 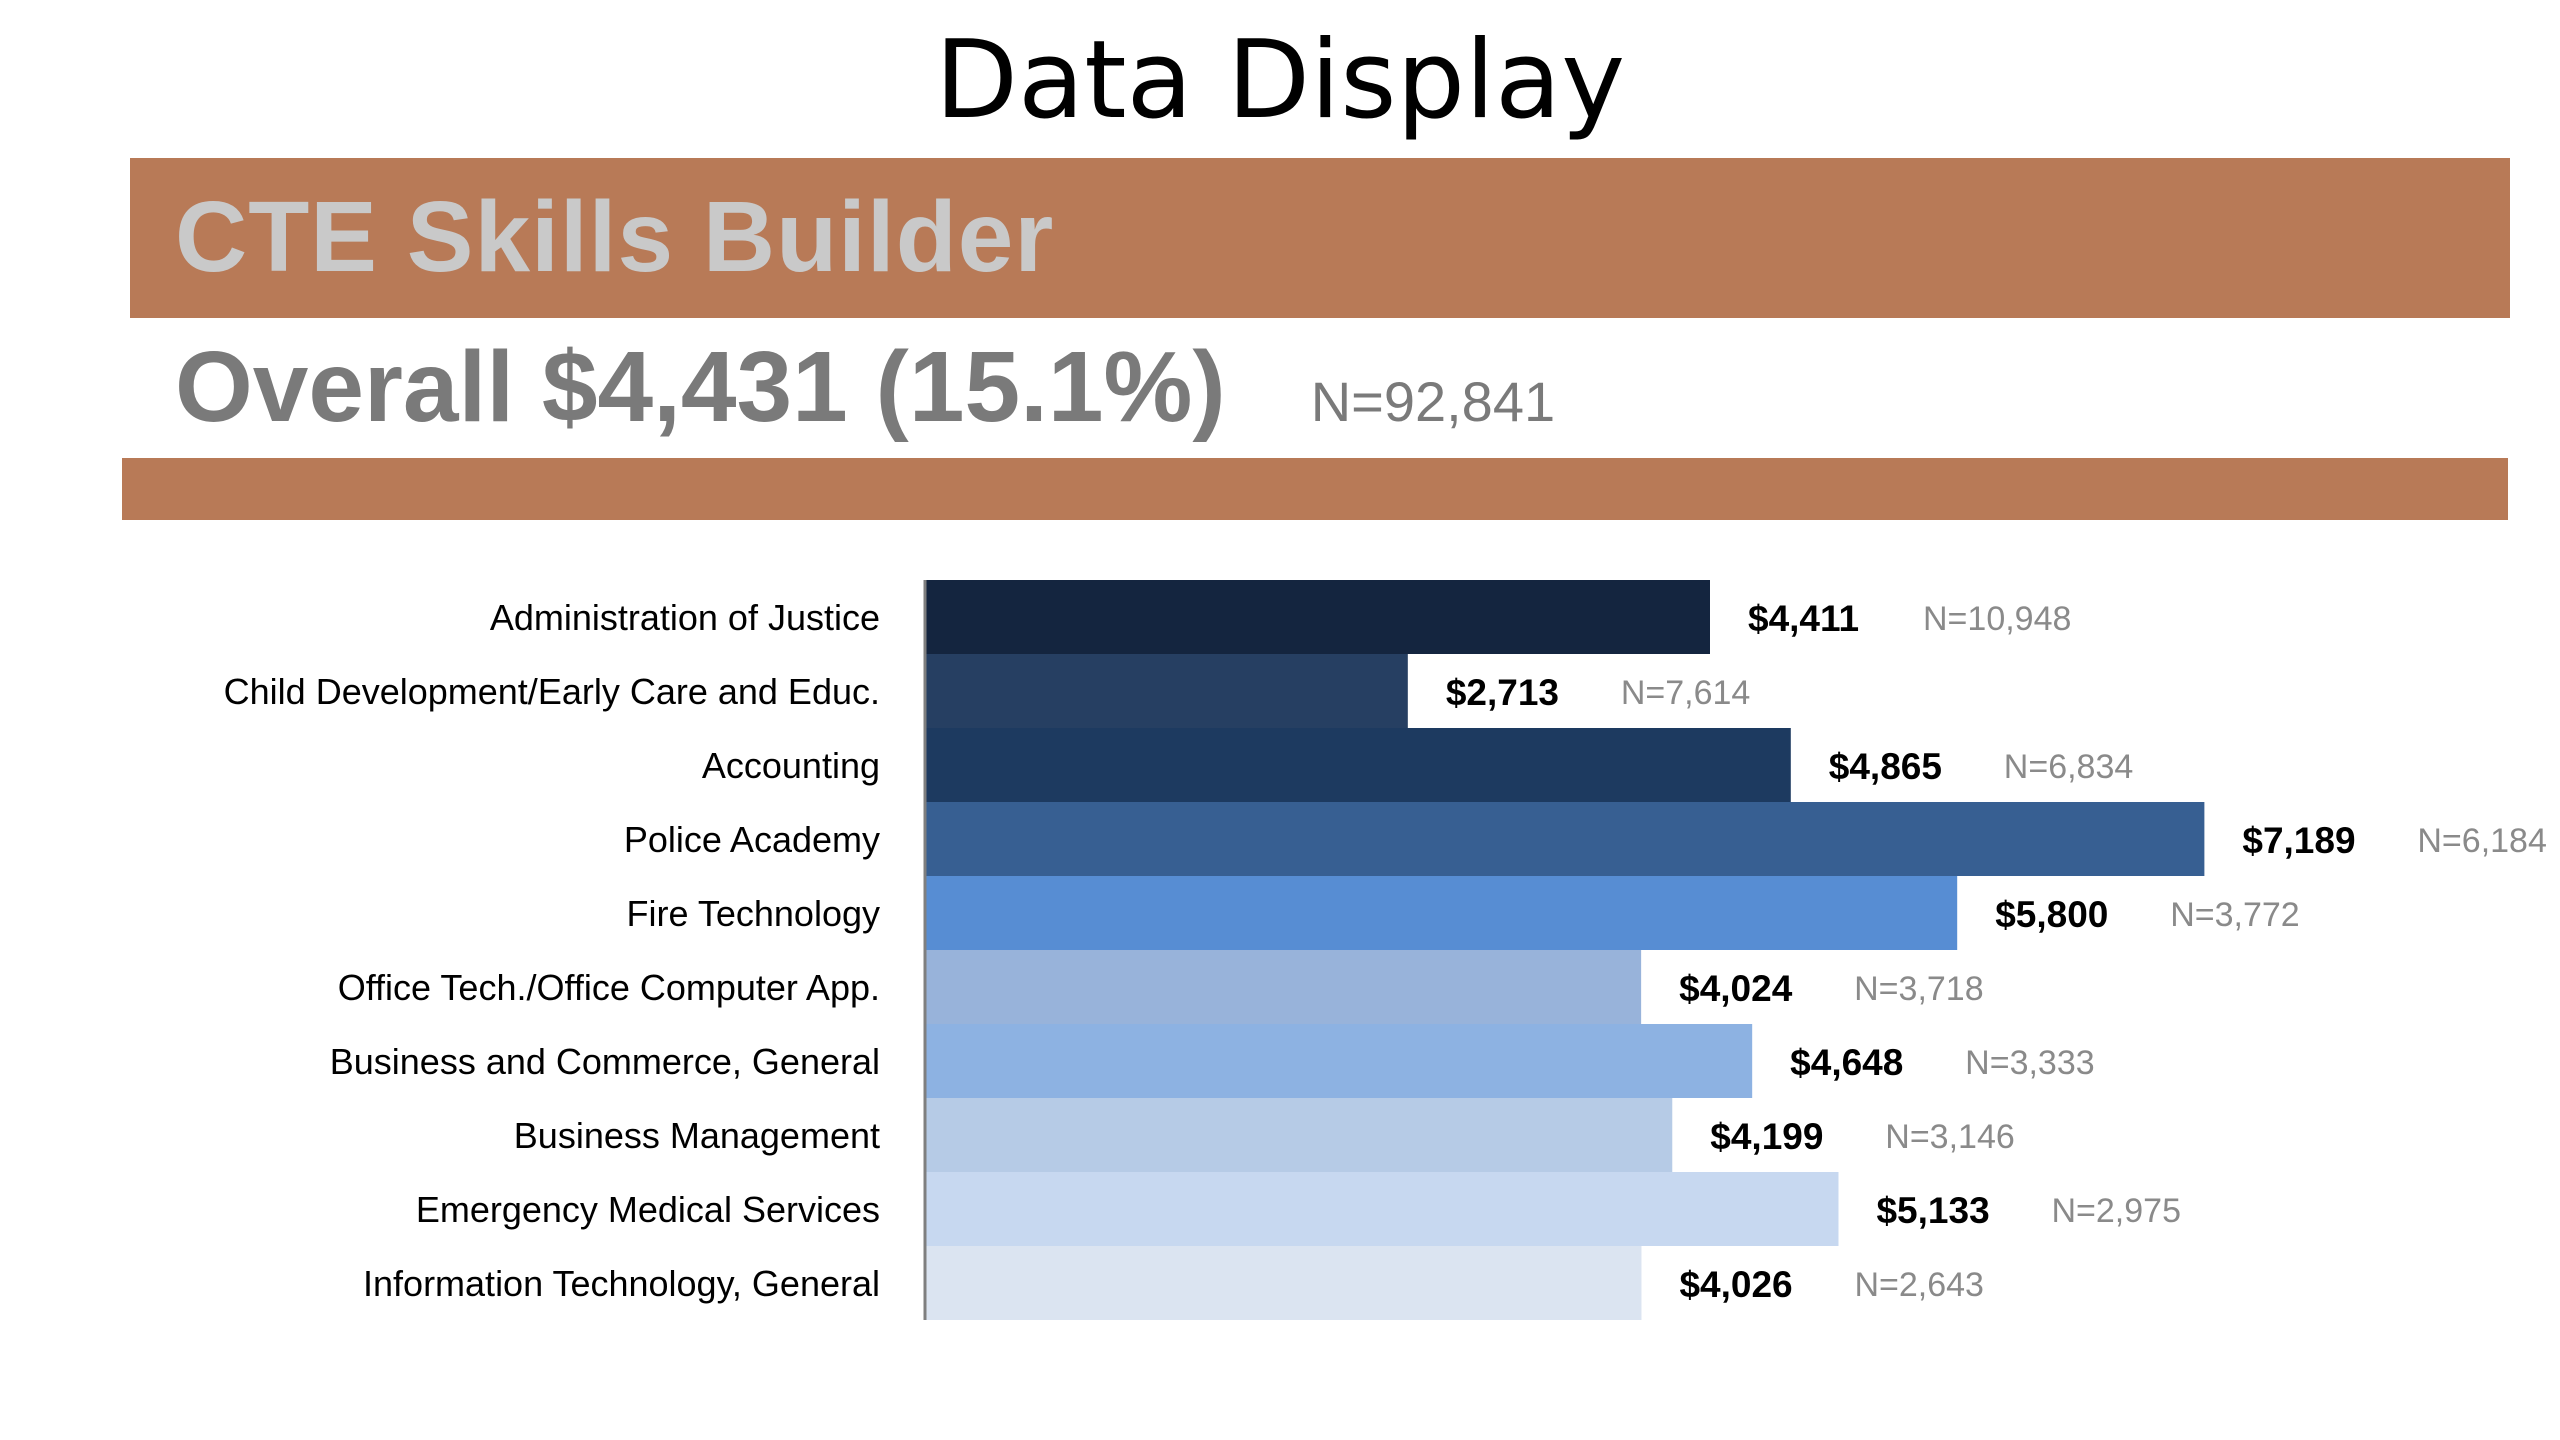 I want to click on category-label: Office Tech./Office Computer App., so click(x=609, y=987).